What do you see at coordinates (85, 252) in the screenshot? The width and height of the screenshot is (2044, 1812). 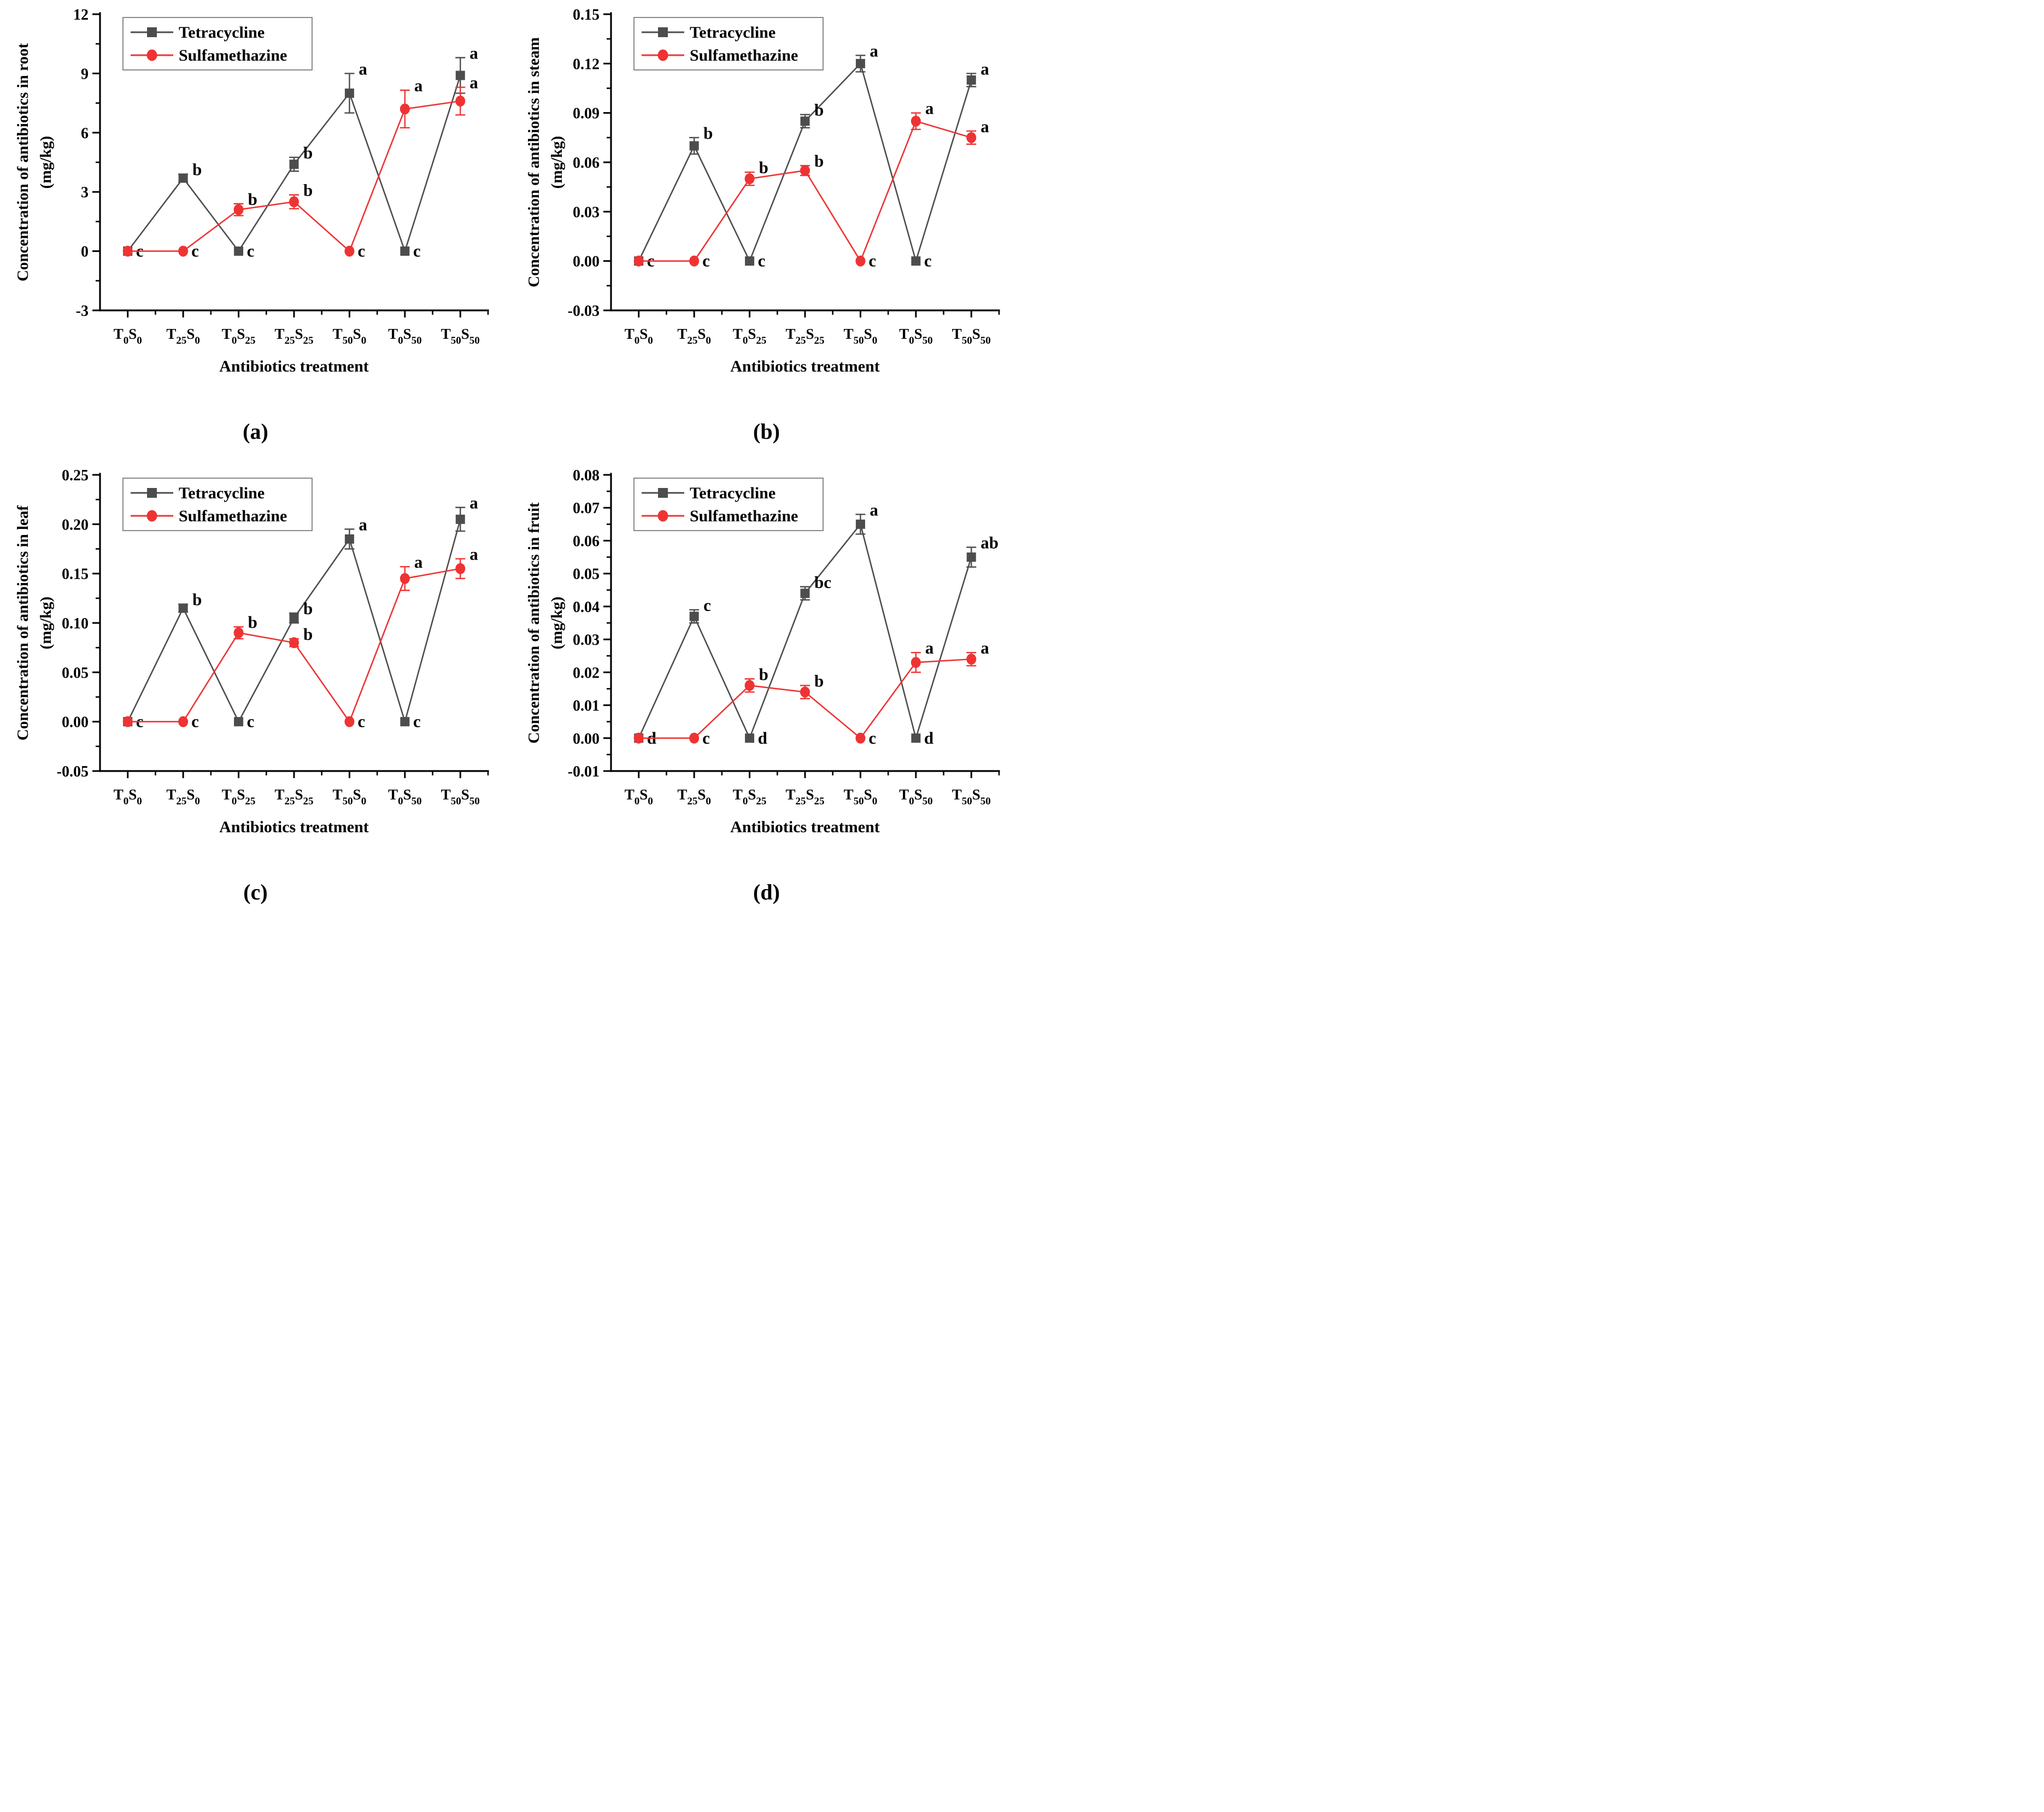 I see `y-tick-label: 0` at bounding box center [85, 252].